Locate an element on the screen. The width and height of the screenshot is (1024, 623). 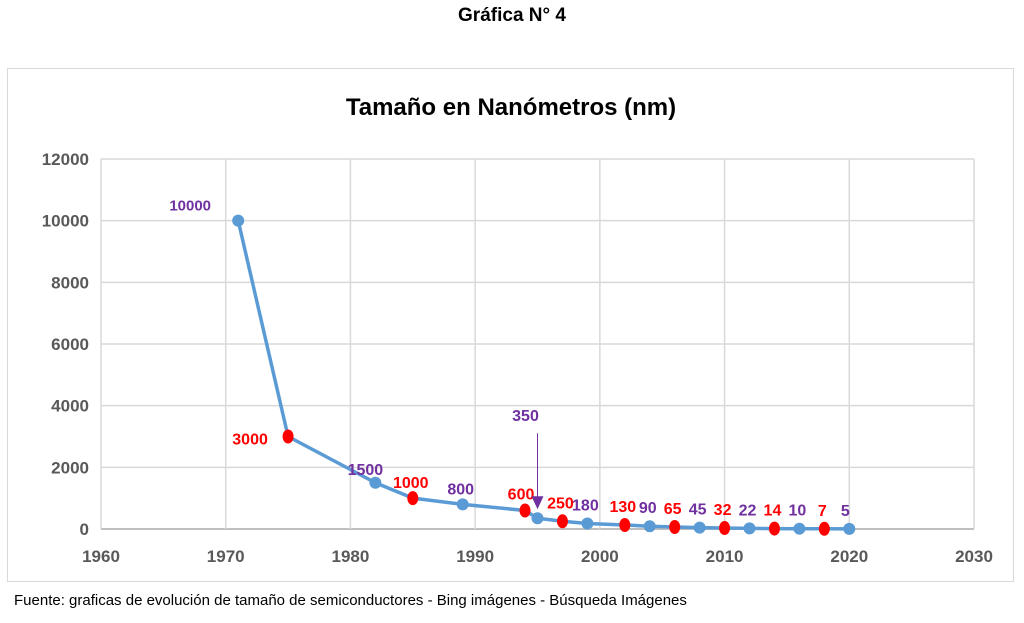
data-label: 250 is located at coordinates (560, 503).